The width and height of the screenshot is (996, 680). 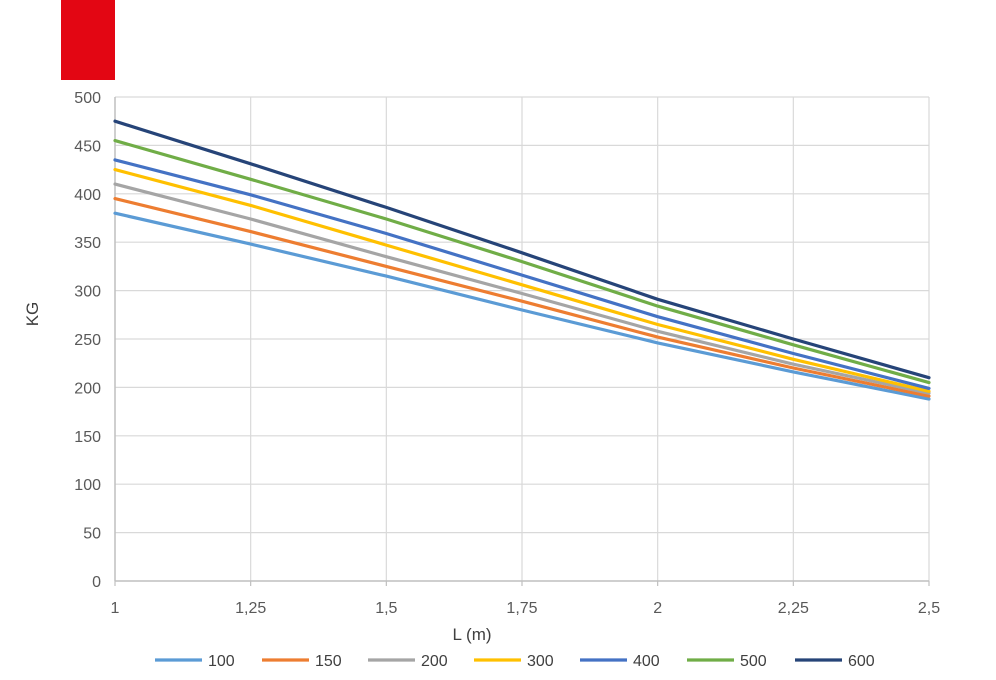 I want to click on y-tick-label: 300, so click(x=87, y=292).